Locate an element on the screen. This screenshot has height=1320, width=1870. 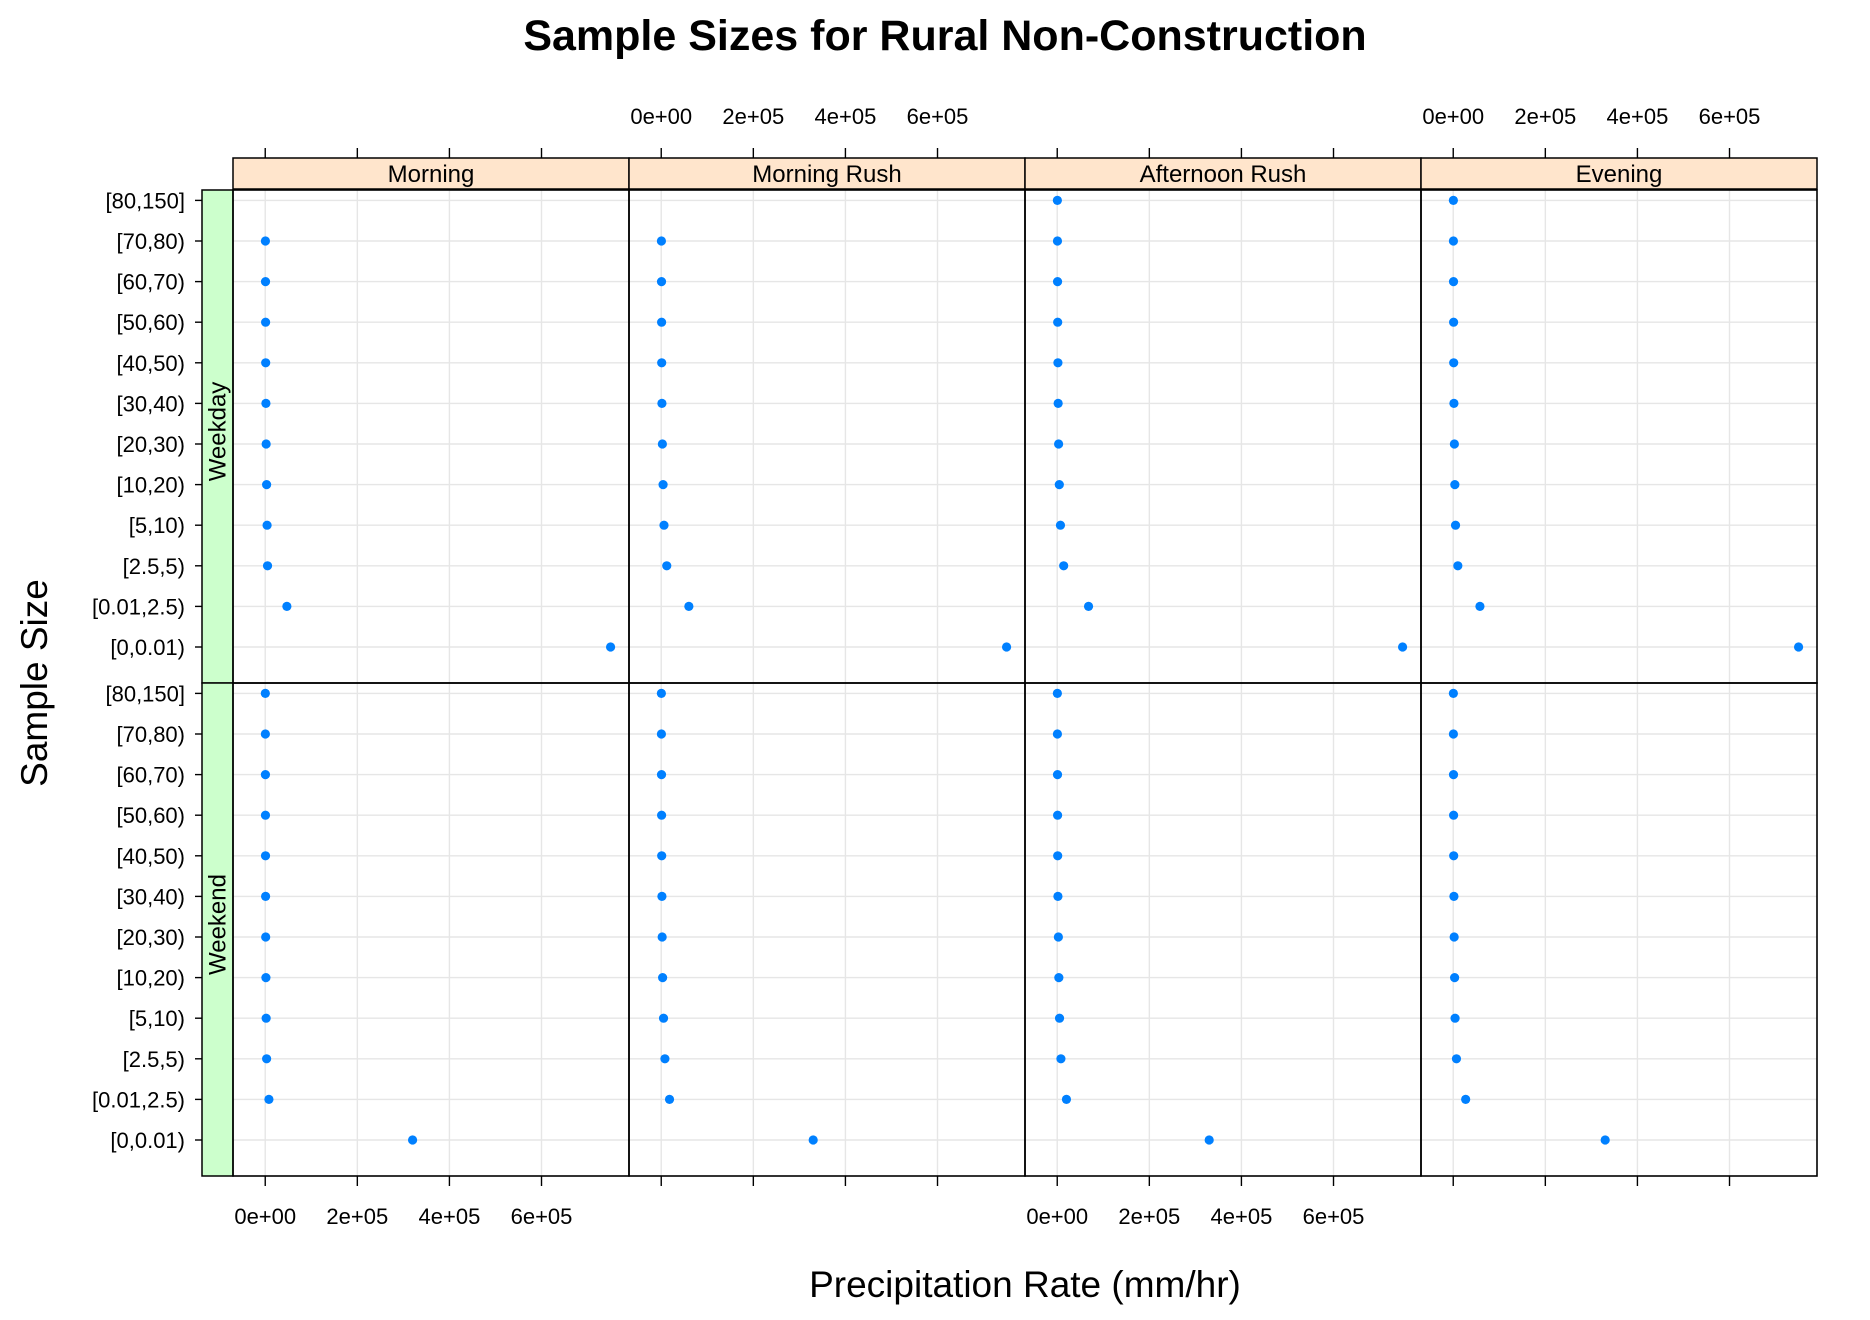
y-tick-label-weekend-2-5-5: [2.5,5) is located at coordinates (154, 1059).